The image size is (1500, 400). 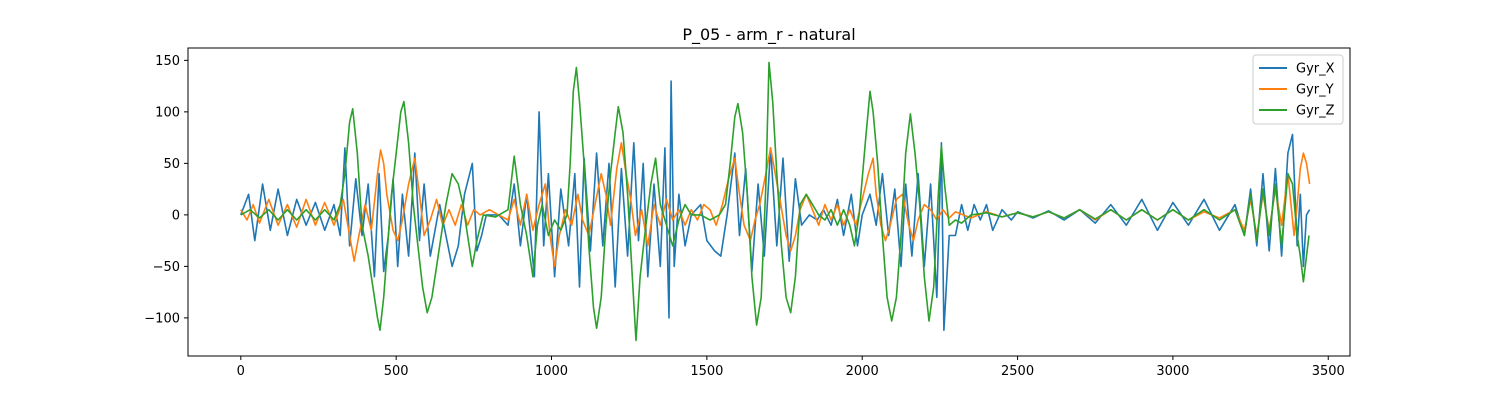 What do you see at coordinates (1315, 111) in the screenshot?
I see `legend-label: Gyr_Z` at bounding box center [1315, 111].